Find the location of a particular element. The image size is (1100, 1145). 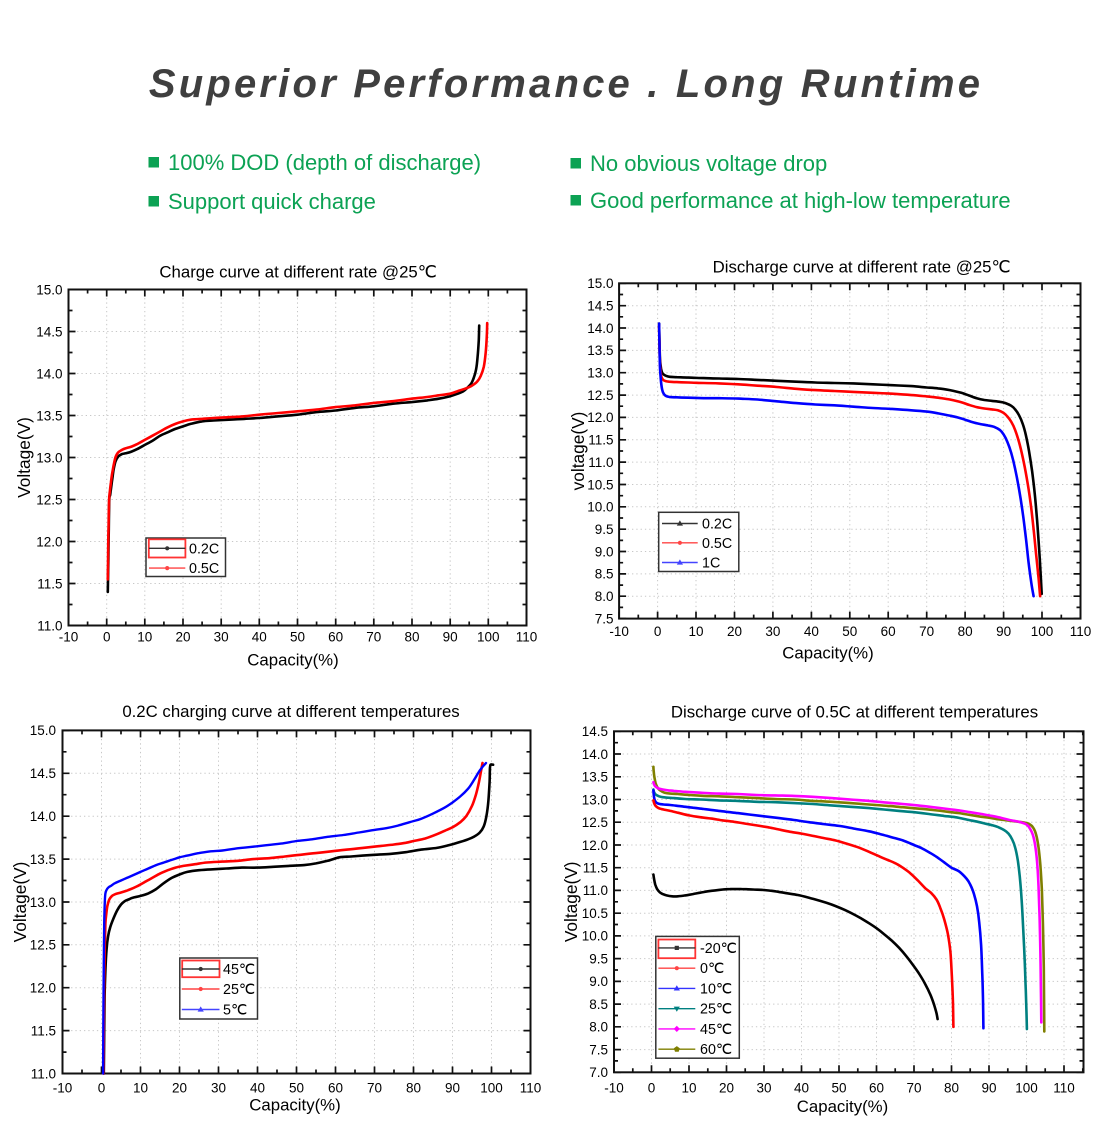

svg-text: 40 is located at coordinates (257, 1087).